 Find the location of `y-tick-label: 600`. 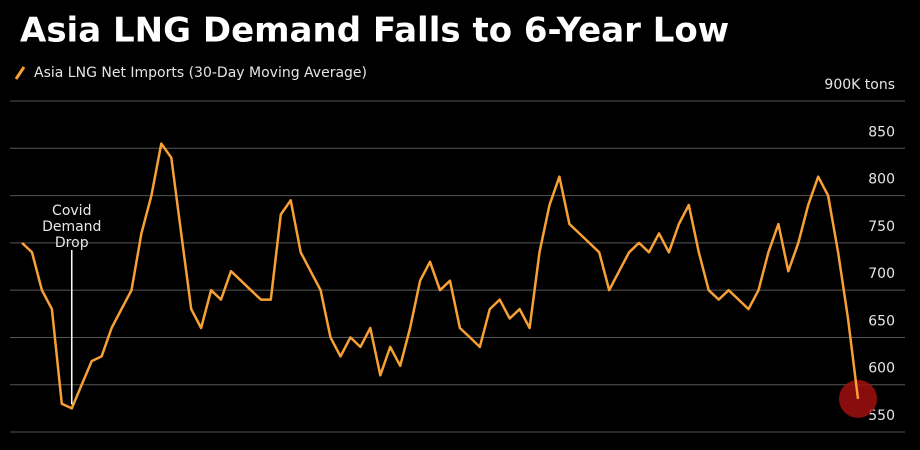

y-tick-label: 600 is located at coordinates (881, 369).